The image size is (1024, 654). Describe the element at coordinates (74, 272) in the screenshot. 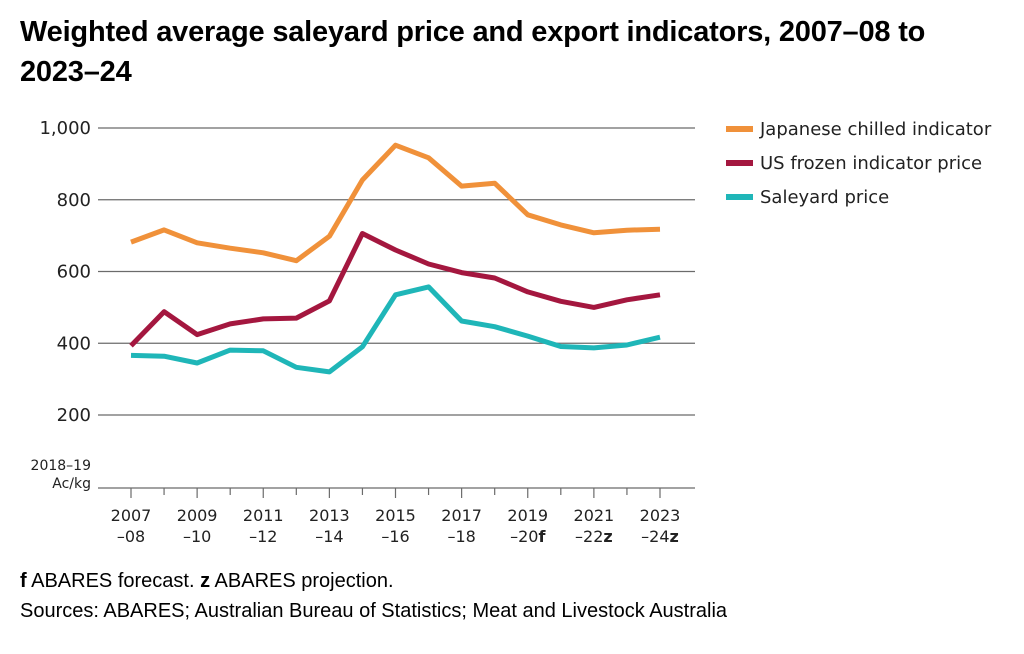

I see `y-tick-label: 600` at that location.